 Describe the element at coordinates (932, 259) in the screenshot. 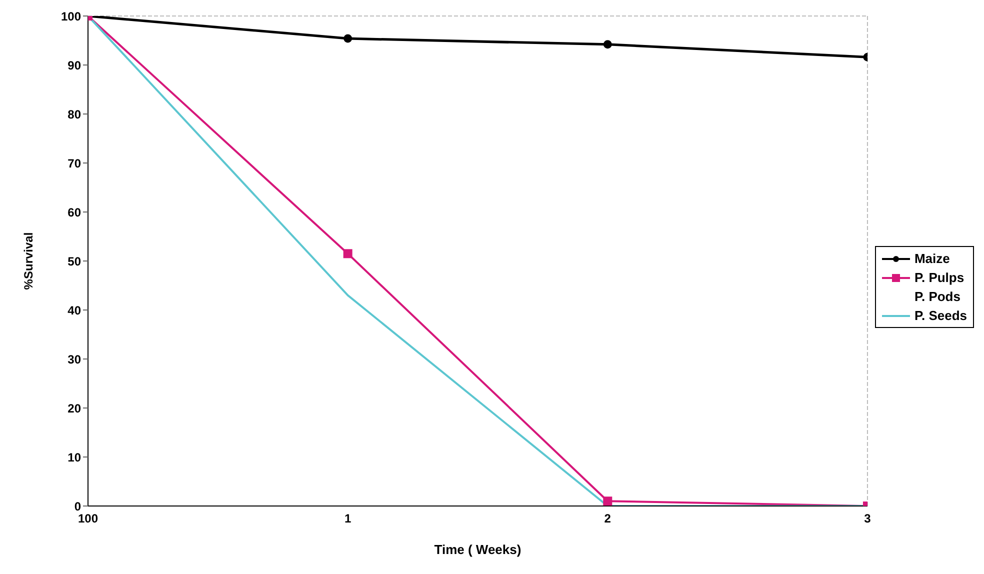

I see `legend-label: Maize` at that location.